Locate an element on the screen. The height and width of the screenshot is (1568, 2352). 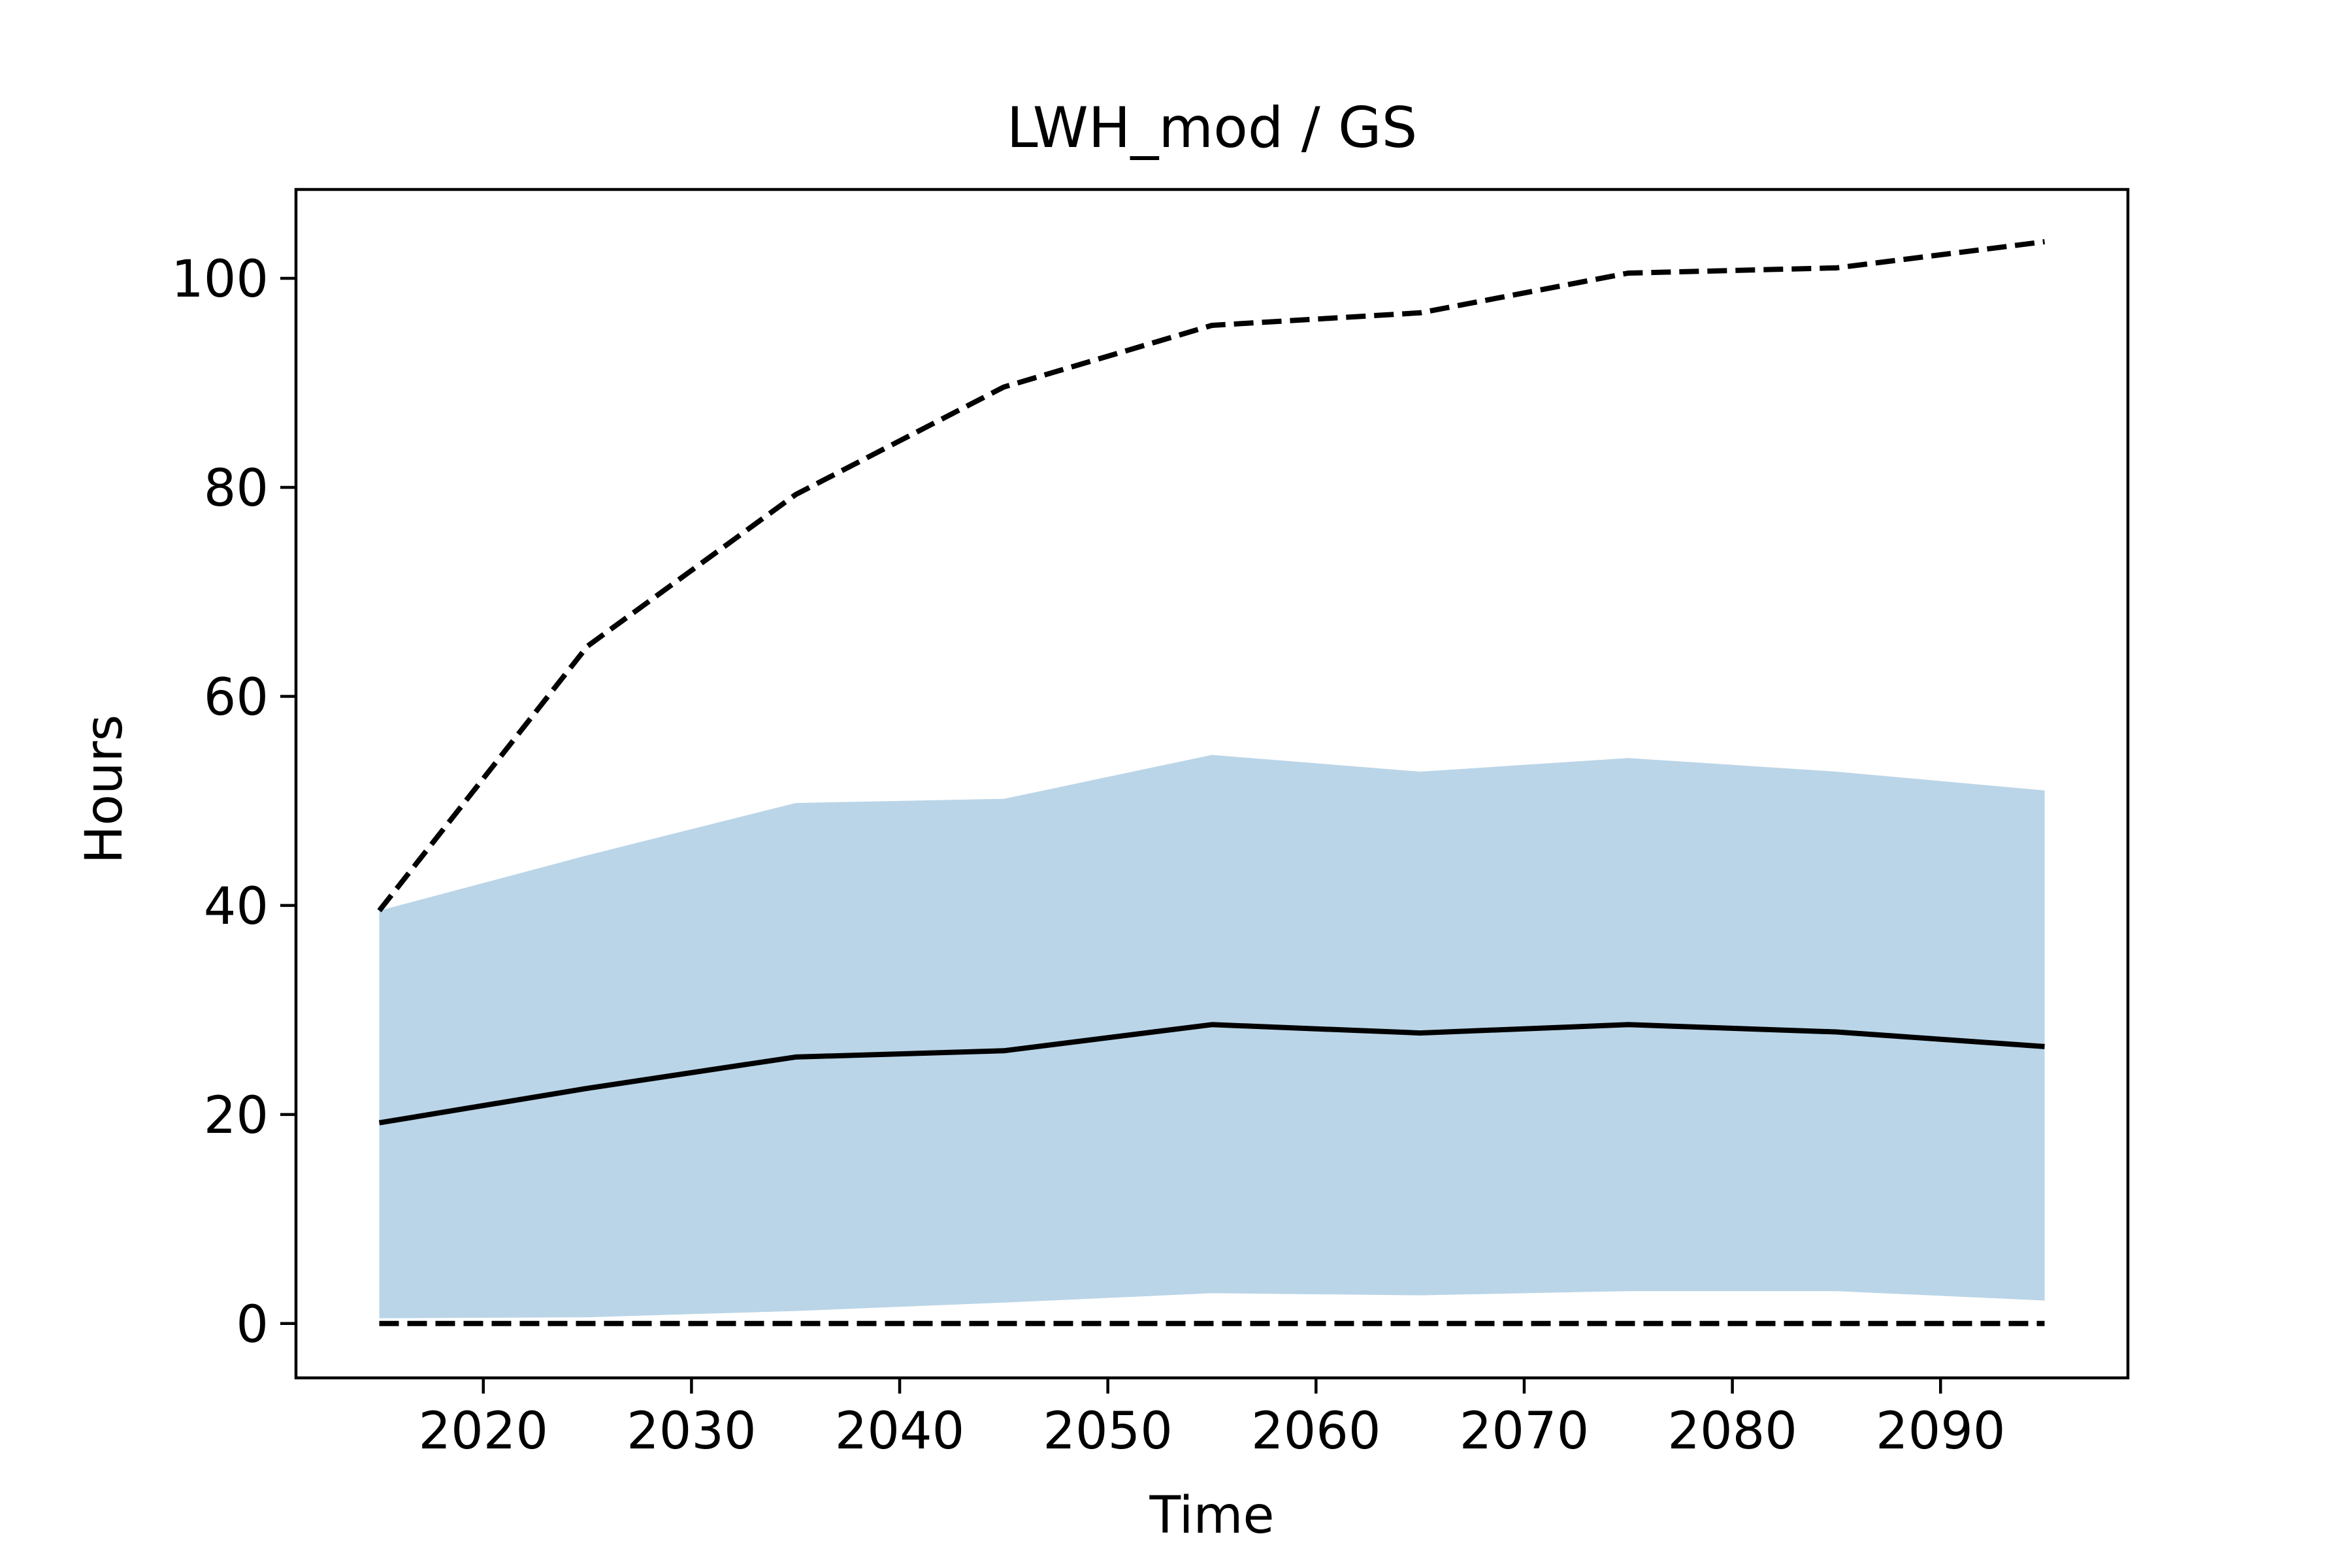
y-axis-label: Hours is located at coordinates (104, 789).